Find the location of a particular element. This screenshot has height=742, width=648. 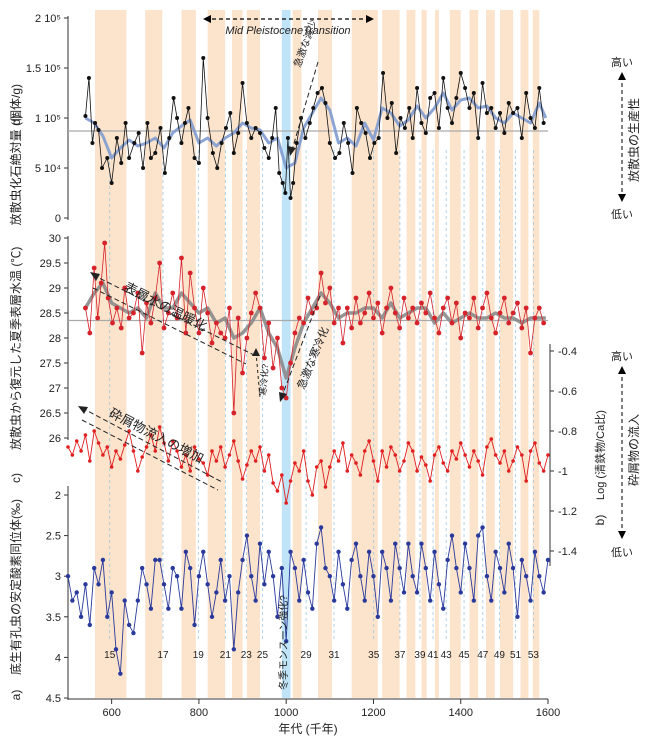

y-tick-label: 27 is located at coordinates (55, 389).